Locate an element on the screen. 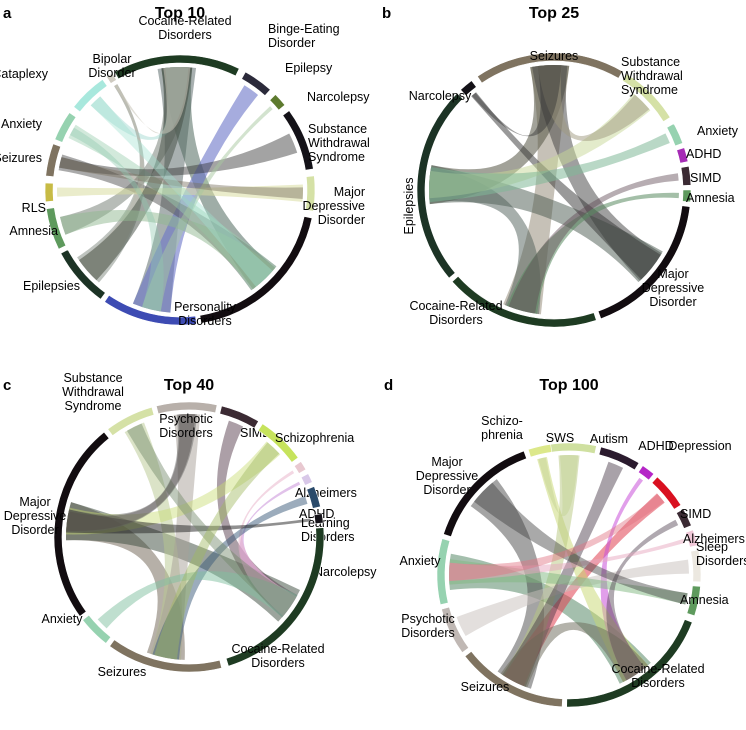  label-depression: Depression is located at coordinates (699, 446).